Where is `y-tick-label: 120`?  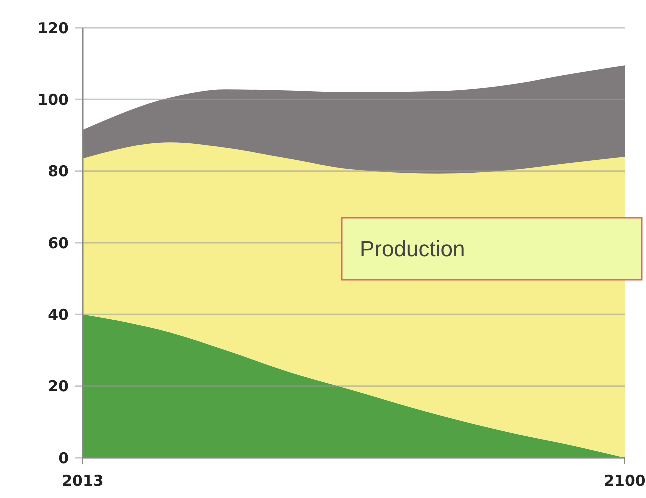
y-tick-label: 120 is located at coordinates (53, 28).